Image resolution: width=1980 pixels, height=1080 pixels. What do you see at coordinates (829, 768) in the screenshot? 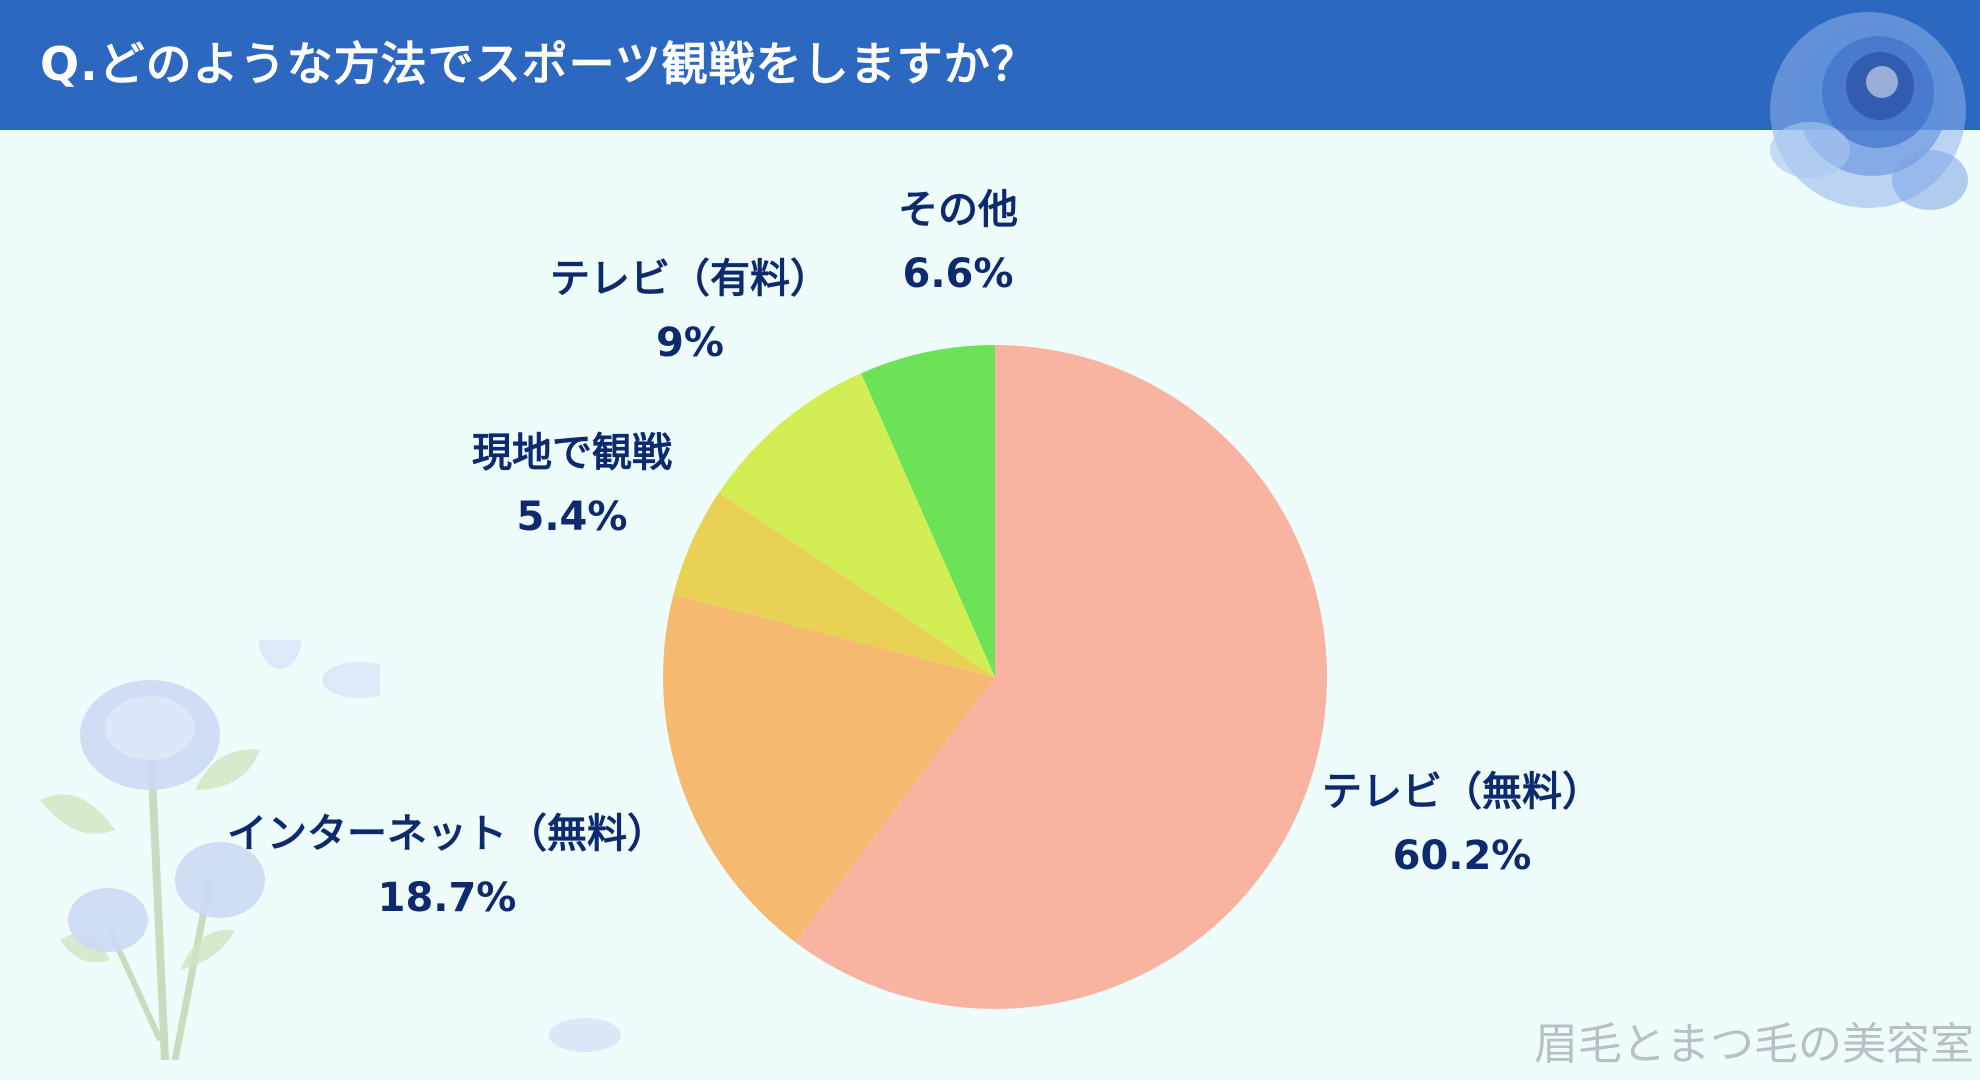
I see `pie-slice-internet-free` at bounding box center [829, 768].